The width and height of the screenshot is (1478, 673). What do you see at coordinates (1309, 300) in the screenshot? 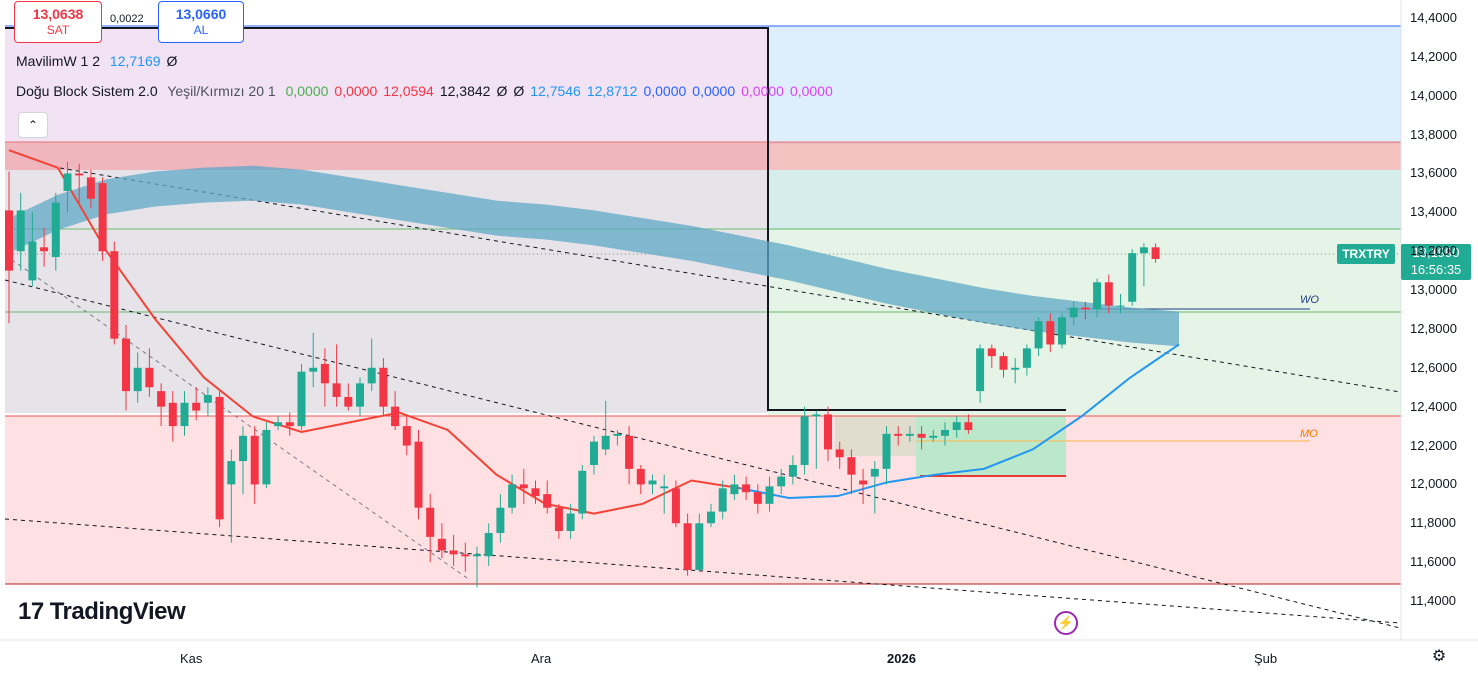
I see `level-label-upper: WO` at bounding box center [1309, 300].